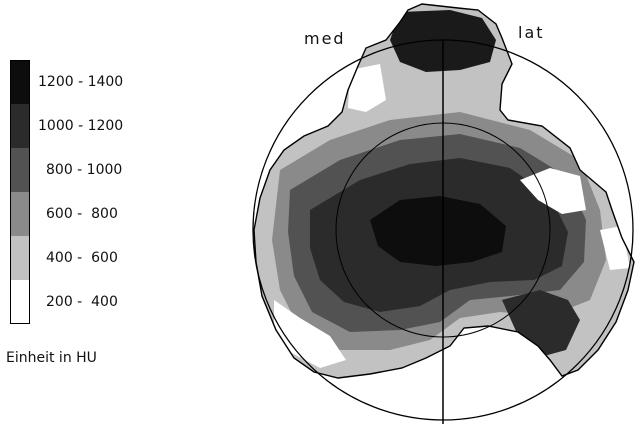  What do you see at coordinates (51, 358) in the screenshot?
I see `unit-label: Einheit in HU` at bounding box center [51, 358].